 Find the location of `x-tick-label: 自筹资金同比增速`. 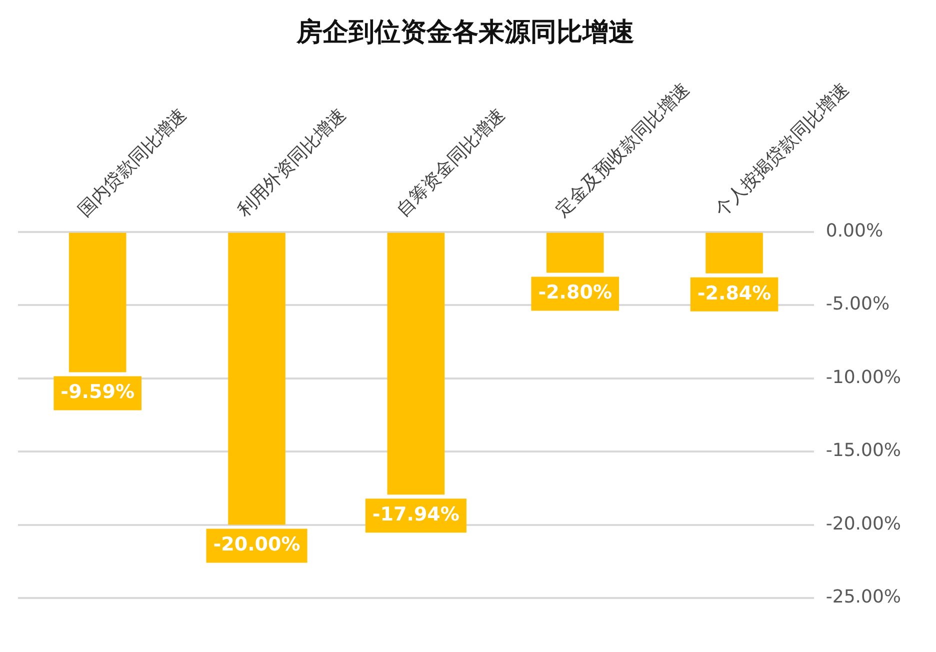

x-tick-label: 自筹资金同比增速 is located at coordinates (451, 162).